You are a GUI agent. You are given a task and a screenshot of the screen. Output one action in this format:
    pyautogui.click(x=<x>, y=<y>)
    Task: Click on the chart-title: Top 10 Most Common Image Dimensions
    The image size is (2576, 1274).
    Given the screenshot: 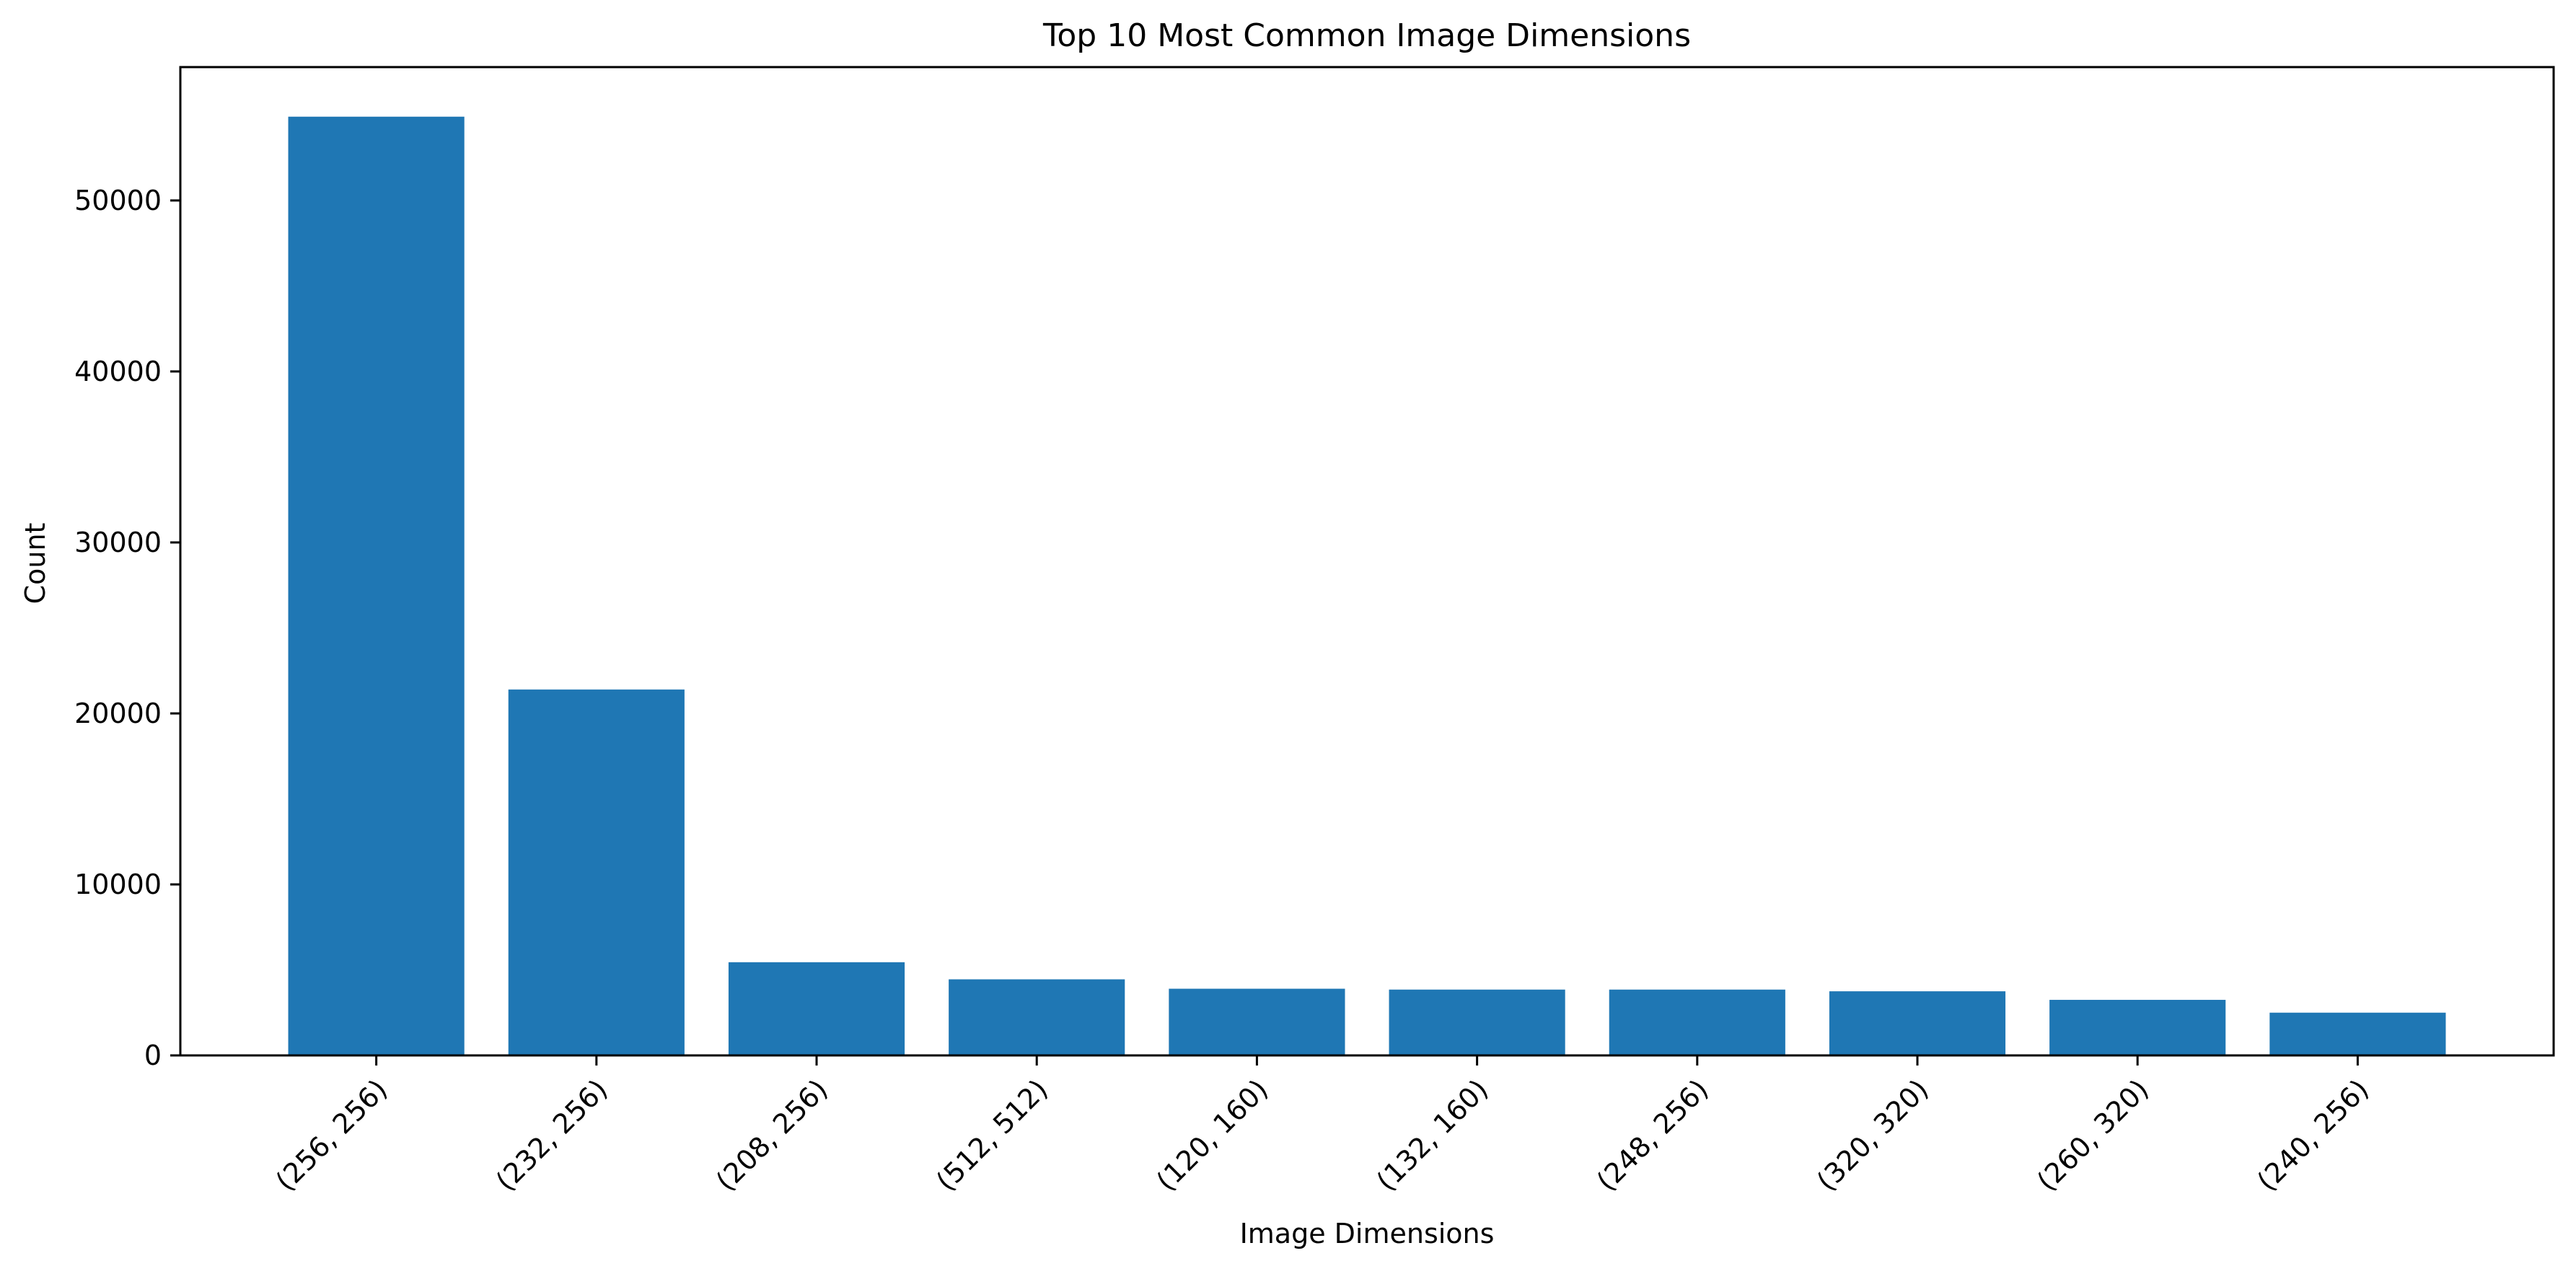 What is the action you would take?
    pyautogui.click(x=1366, y=35)
    